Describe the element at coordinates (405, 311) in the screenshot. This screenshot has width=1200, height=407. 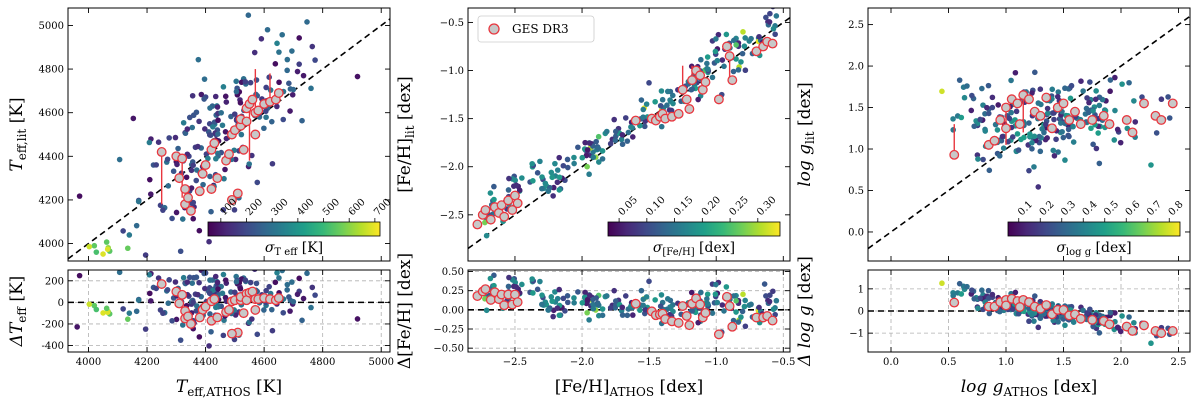
I see `residual-y-axis-label: Δ[Fe/H] [dex]` at that location.